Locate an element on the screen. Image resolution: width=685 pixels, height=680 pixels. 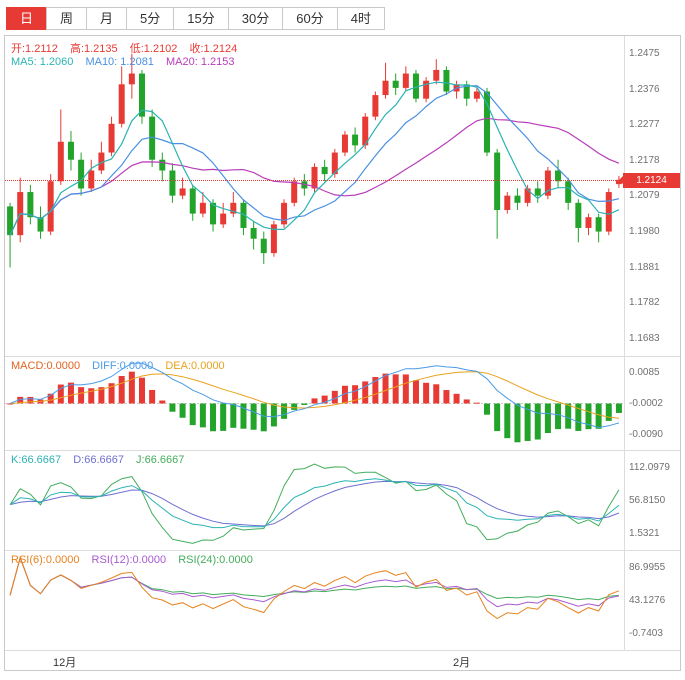
k-value: K:66.6667 is located at coordinates (36, 460).